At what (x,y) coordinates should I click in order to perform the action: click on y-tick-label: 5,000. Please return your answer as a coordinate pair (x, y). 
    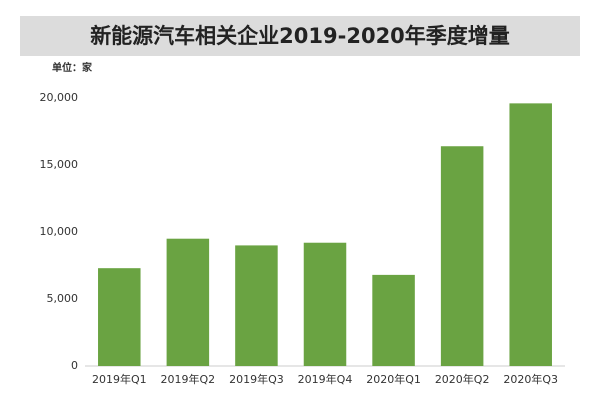
    Looking at the image, I should click on (63, 298).